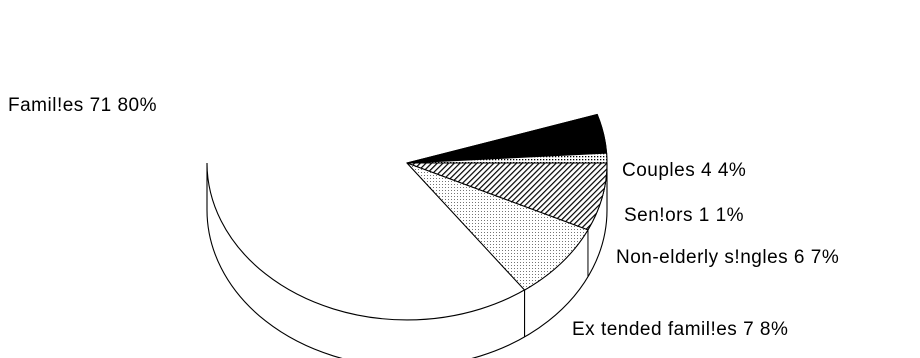 The image size is (920, 358). I want to click on pie-slices, so click(507, 202).